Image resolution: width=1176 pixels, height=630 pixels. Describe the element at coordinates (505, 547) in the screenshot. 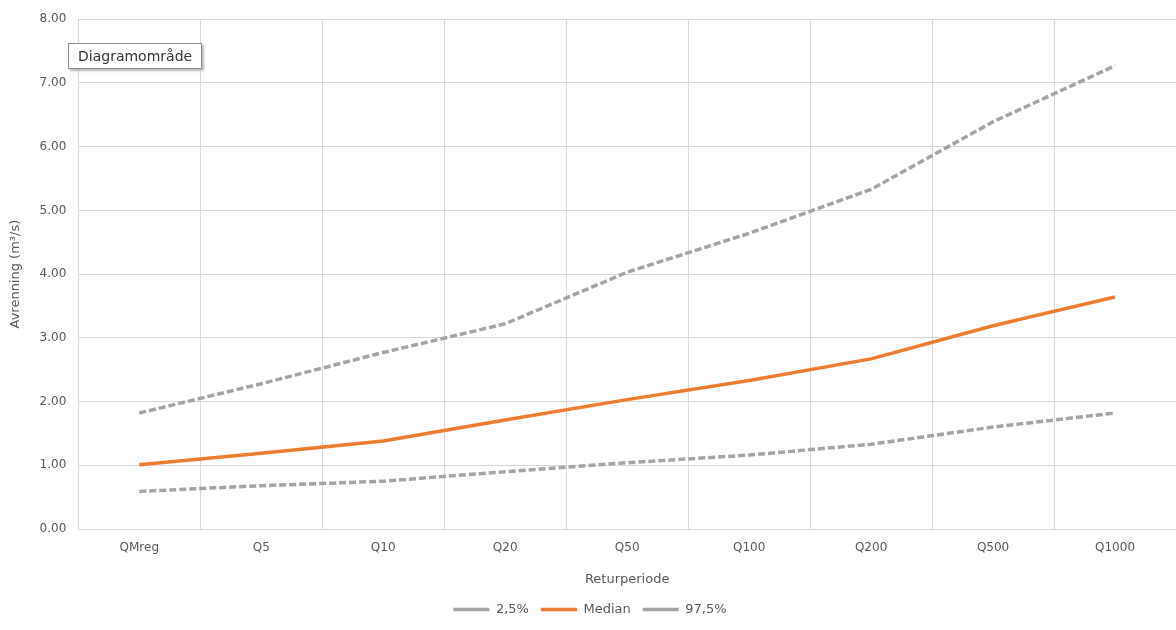

I see `x-tick-label: Q20` at that location.